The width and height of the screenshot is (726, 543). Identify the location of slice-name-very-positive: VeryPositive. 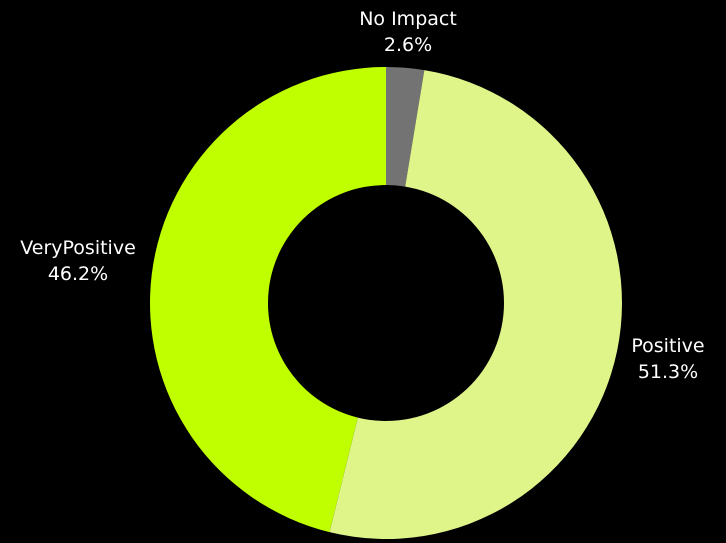
(78, 248).